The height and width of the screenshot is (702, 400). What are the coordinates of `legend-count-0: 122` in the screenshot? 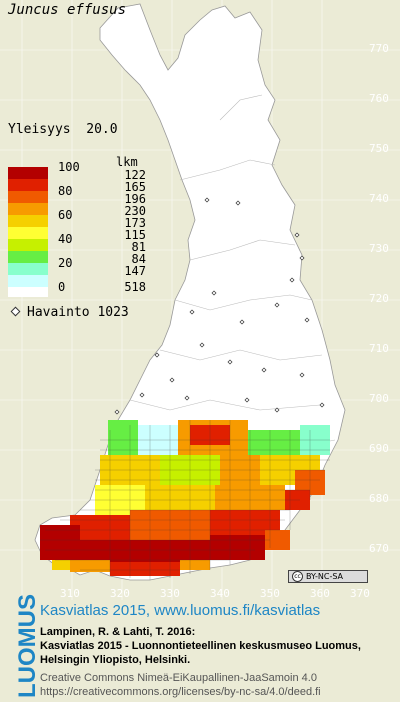 It's located at (135, 175).